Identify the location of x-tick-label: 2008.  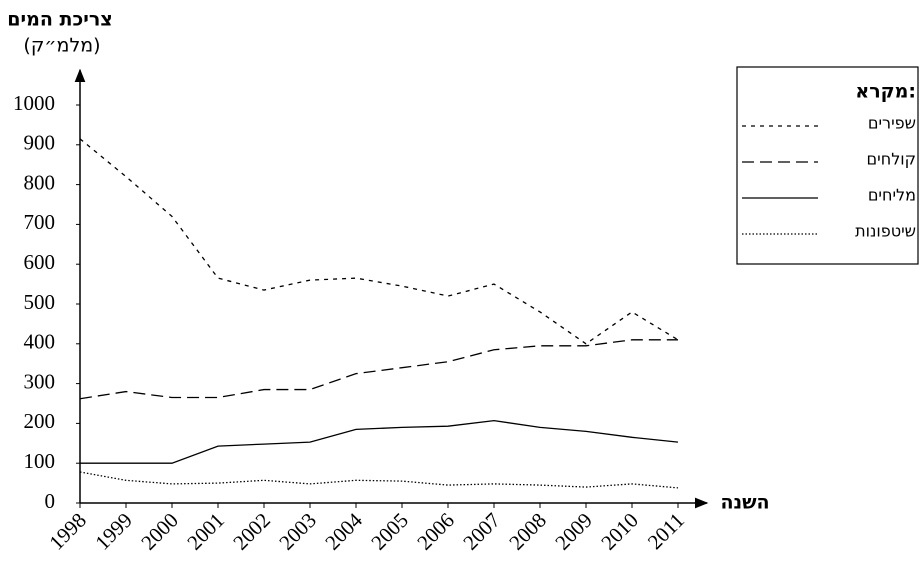
(527, 531).